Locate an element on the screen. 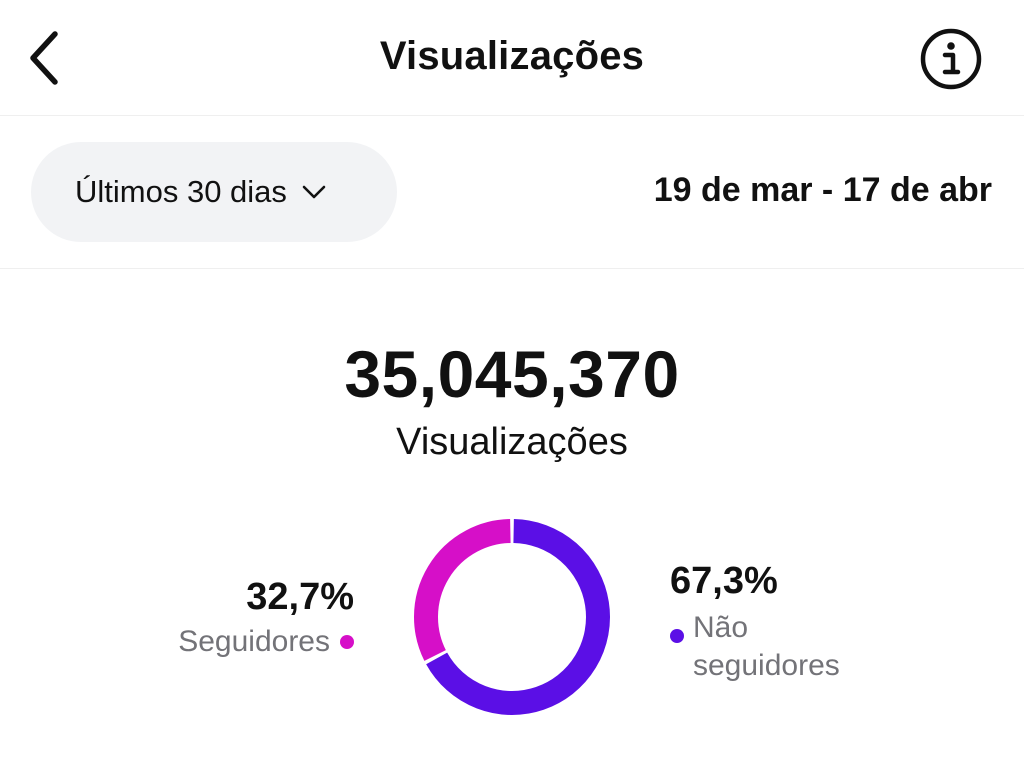  legend-non-followers: 67,3% Não seguidores is located at coordinates (781, 622).